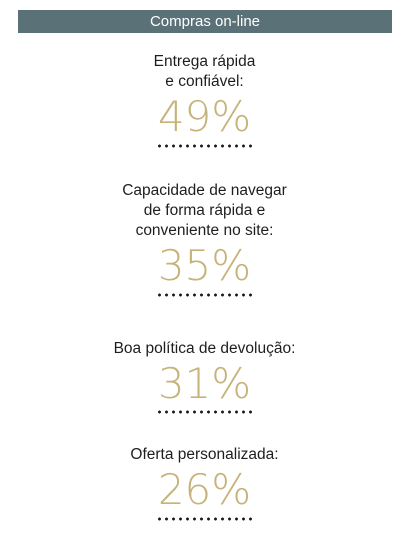  What do you see at coordinates (204, 383) in the screenshot?
I see `stat-value: 31%` at bounding box center [204, 383].